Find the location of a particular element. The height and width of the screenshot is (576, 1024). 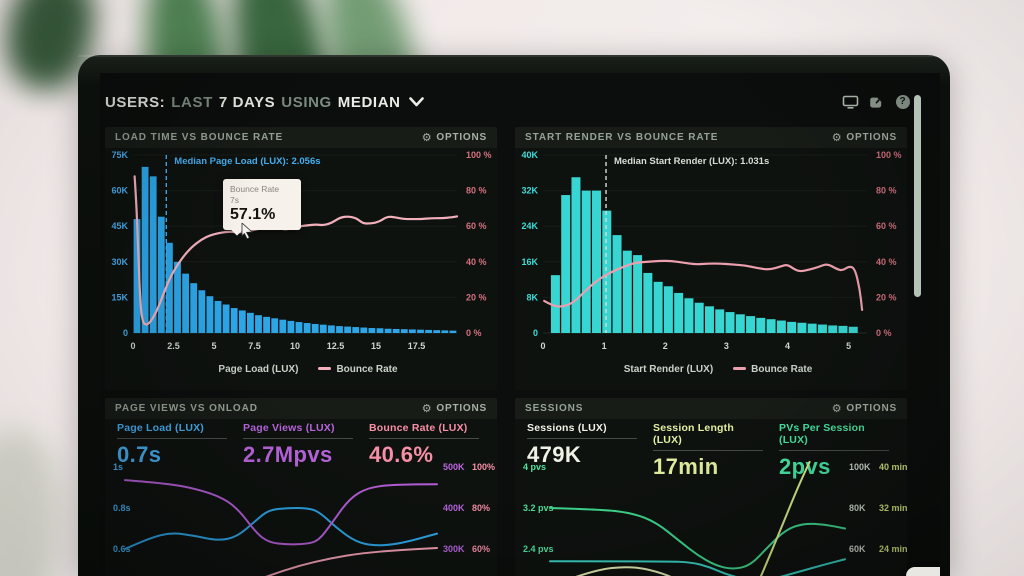

svg-text: 1s is located at coordinates (118, 467).